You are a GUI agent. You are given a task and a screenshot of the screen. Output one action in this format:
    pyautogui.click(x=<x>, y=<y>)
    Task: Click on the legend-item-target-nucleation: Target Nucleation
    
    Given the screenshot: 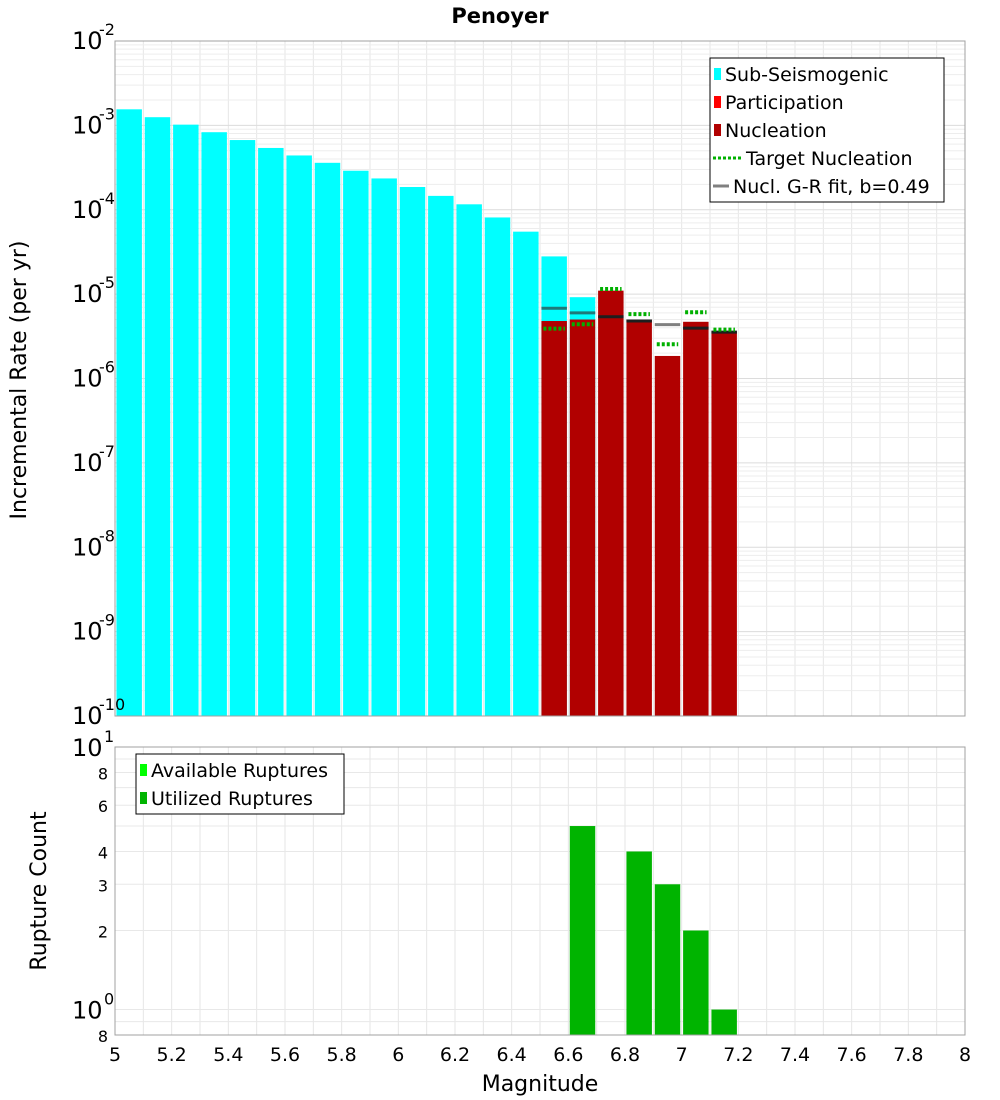 What is the action you would take?
    pyautogui.click(x=813, y=159)
    